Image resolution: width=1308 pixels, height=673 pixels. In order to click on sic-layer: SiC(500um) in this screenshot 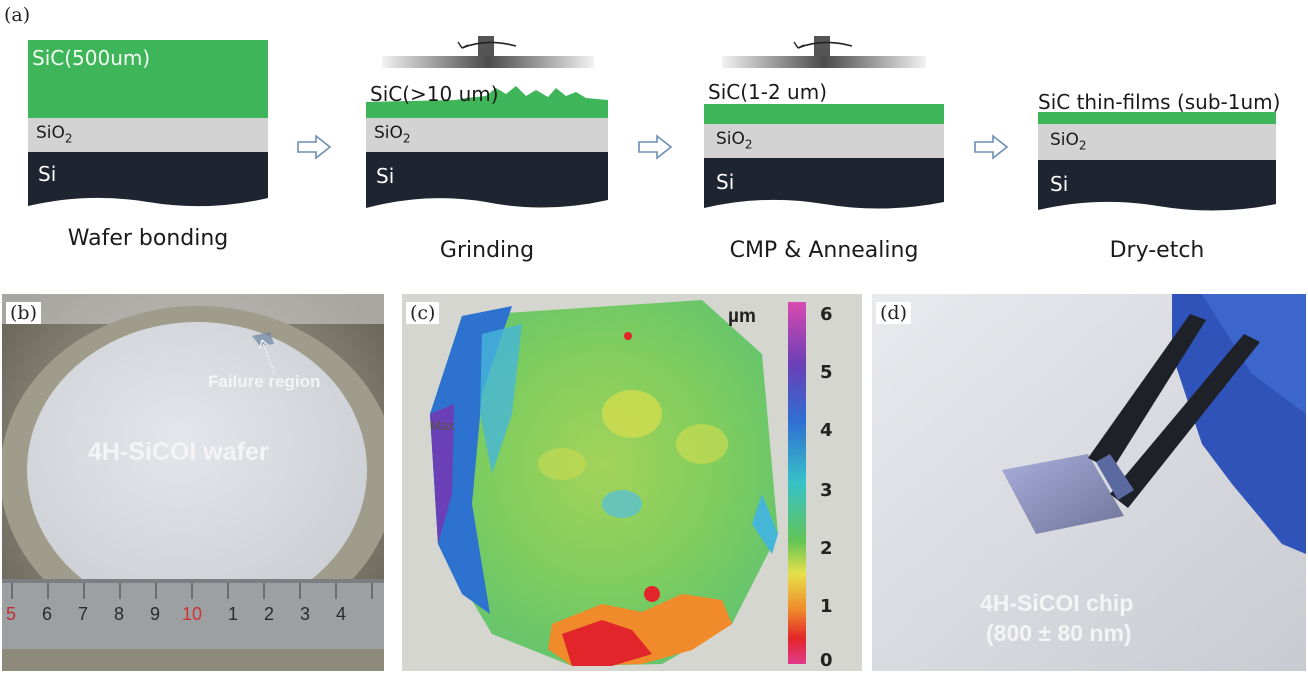, I will do `click(148, 79)`.